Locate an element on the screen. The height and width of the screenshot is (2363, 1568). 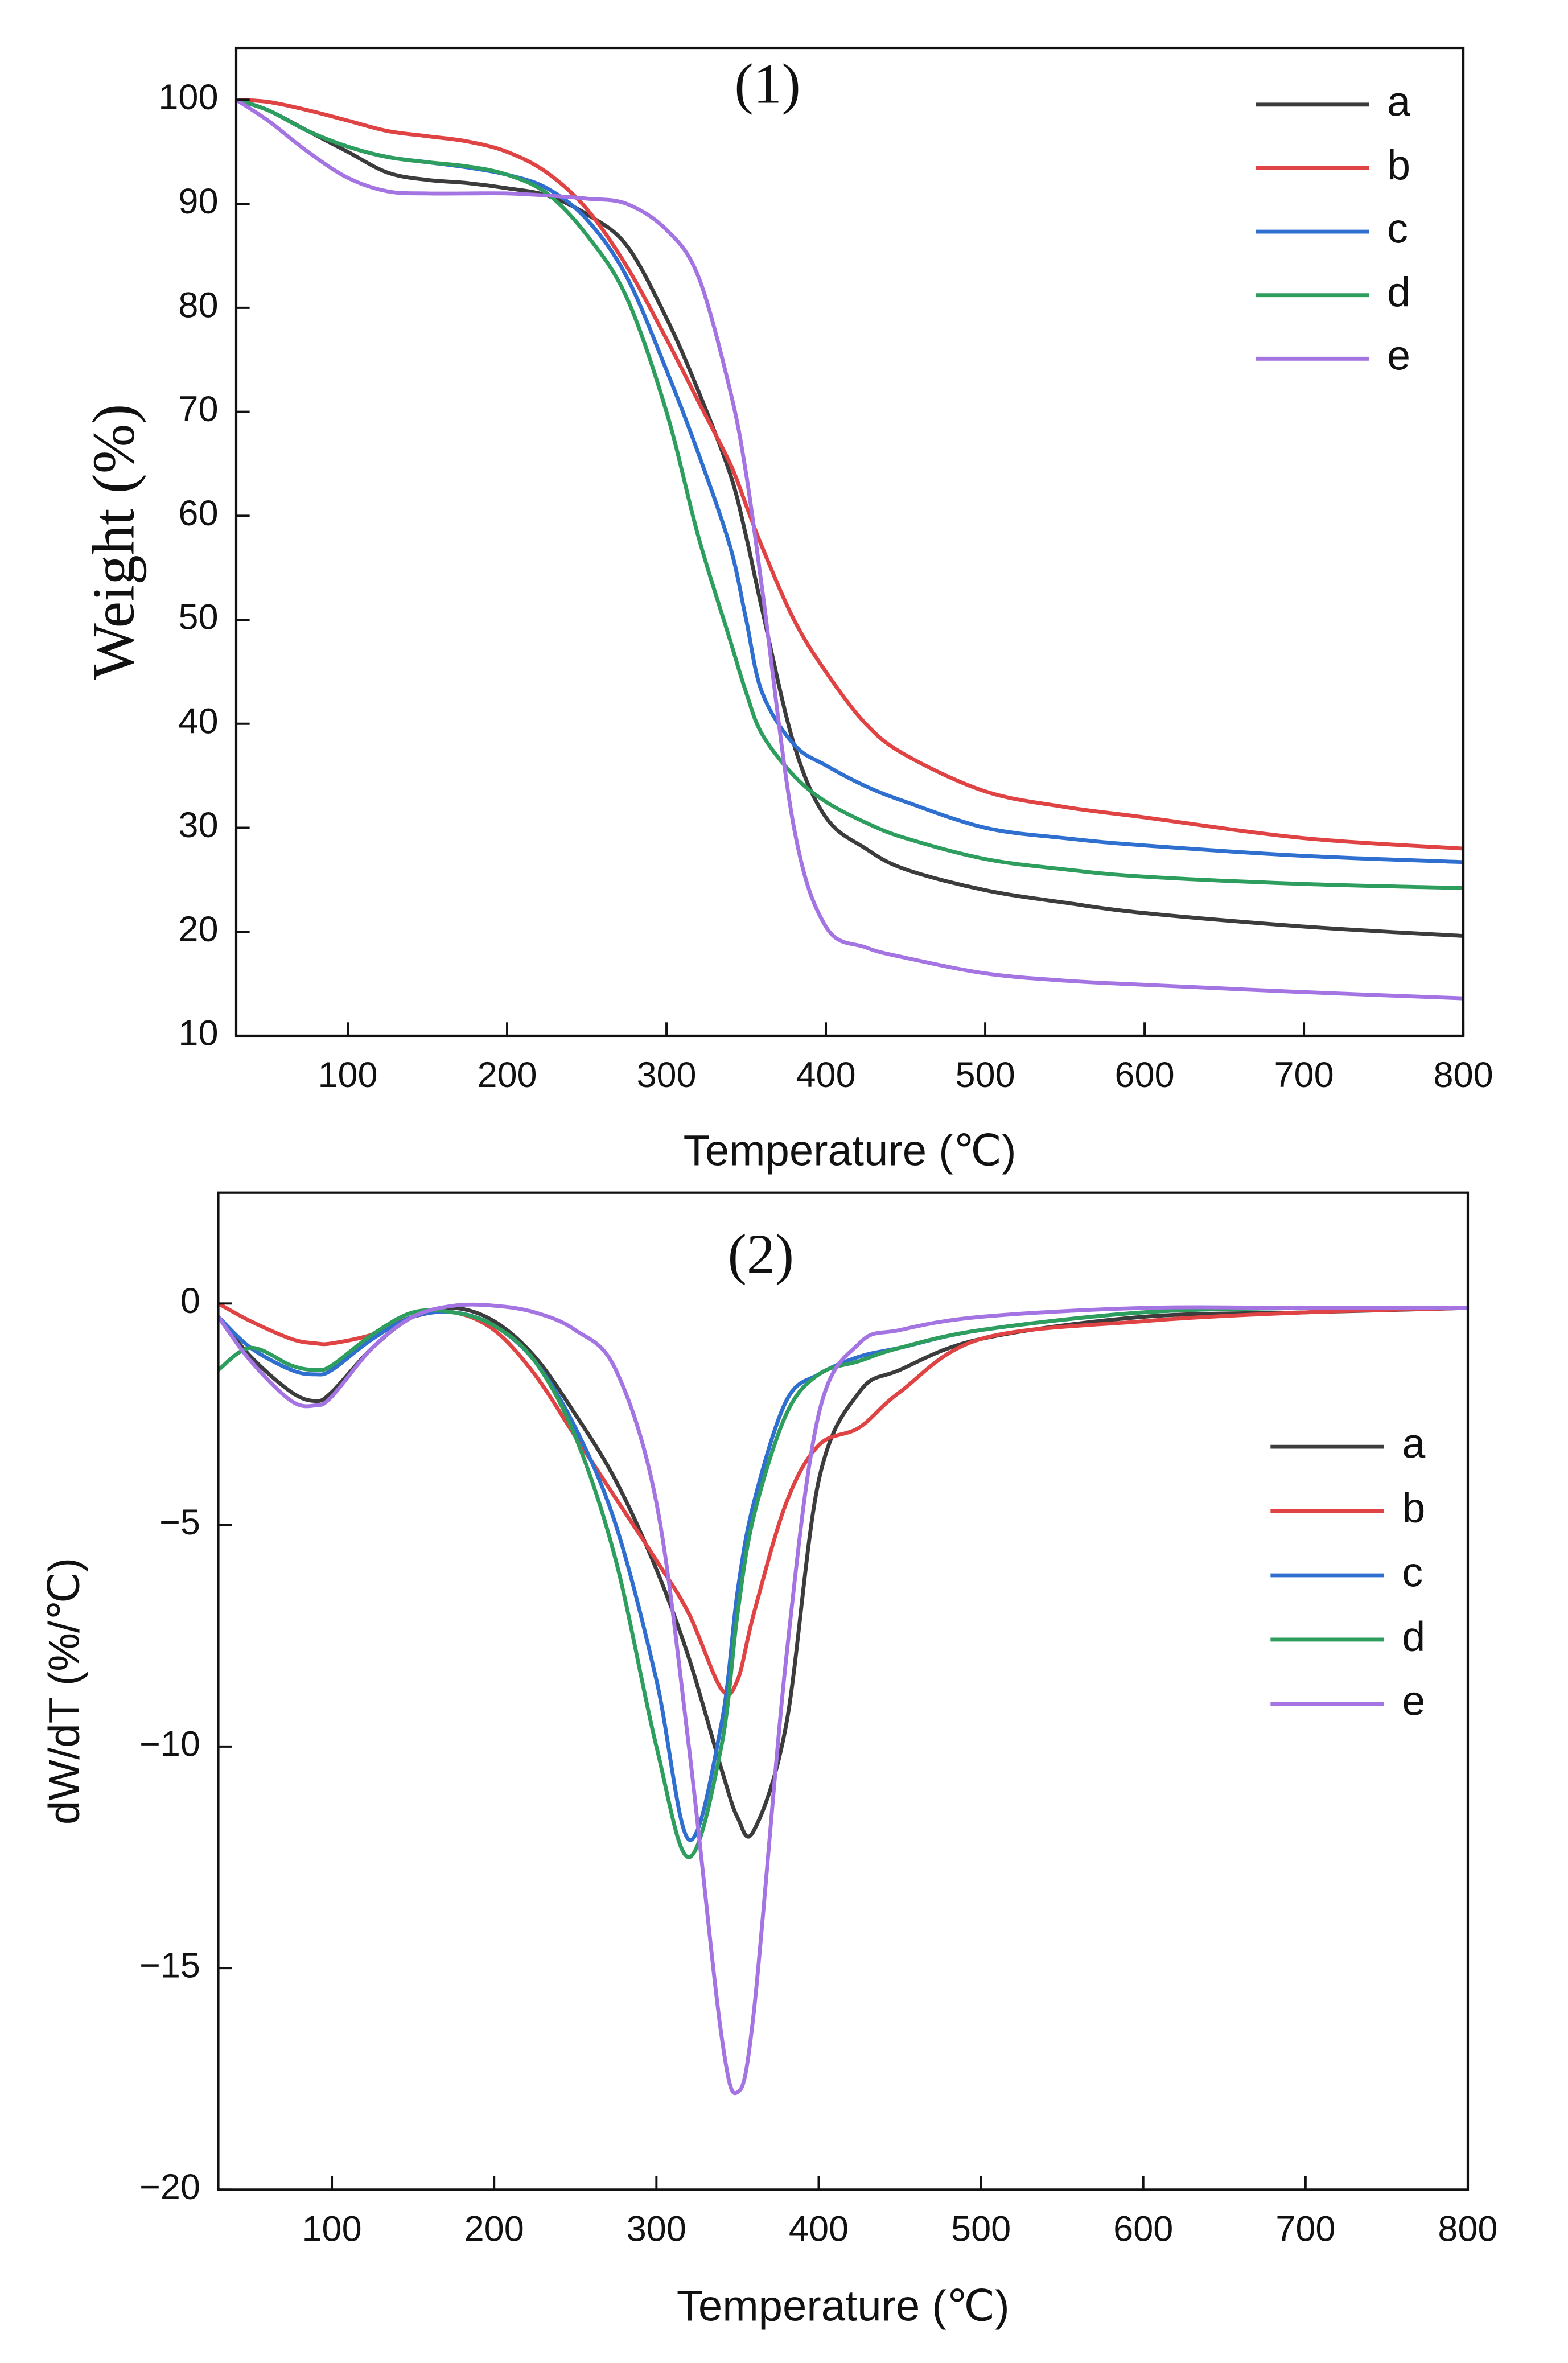
y-tick-label: 40 is located at coordinates (198, 721).